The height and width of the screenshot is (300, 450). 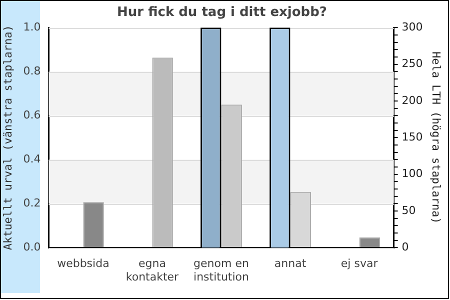 What do you see at coordinates (32, 27) in the screenshot?
I see `y-tick-label: 1.0` at bounding box center [32, 27].